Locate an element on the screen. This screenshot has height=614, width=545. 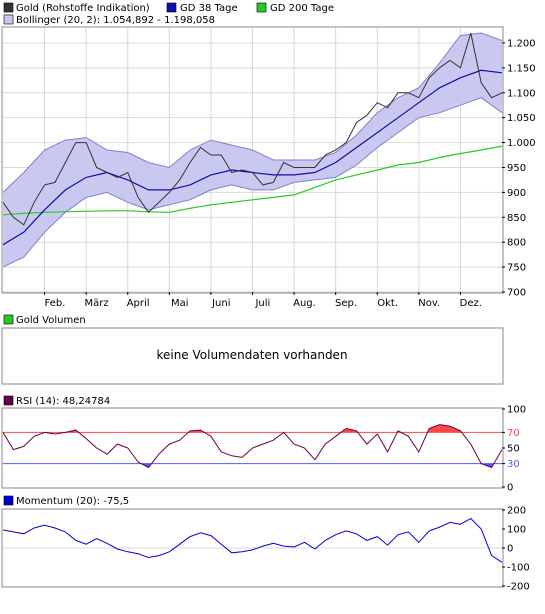
legend-bollinger: Bollinger (20, 2): 1.054,892 - 1.198,058 is located at coordinates (115, 20).